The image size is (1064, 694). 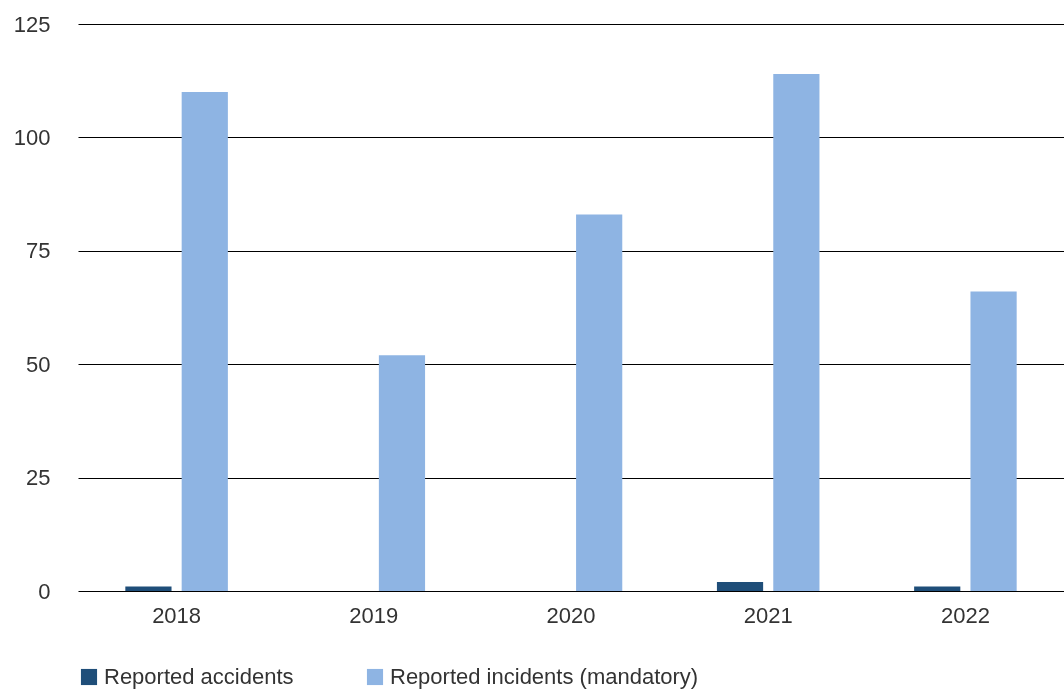 What do you see at coordinates (374, 615) in the screenshot?
I see `x-tick-label: 2019` at bounding box center [374, 615].